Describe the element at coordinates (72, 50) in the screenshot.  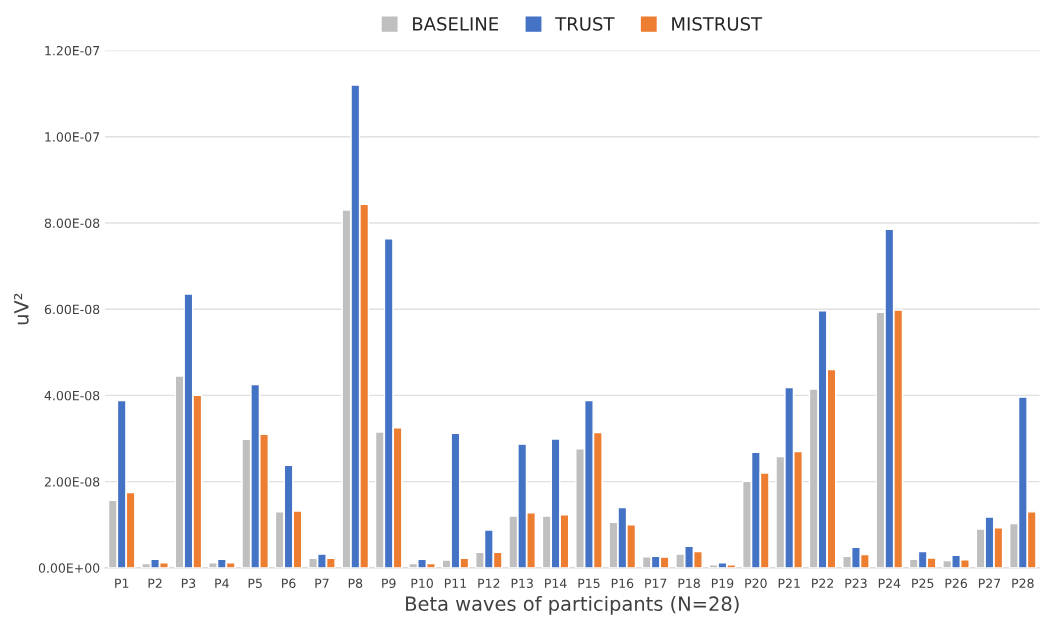
I see `y-tick-label: 1.20E-07` at that location.